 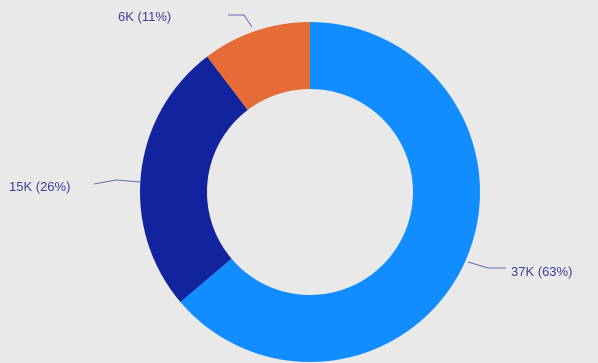 What do you see at coordinates (144, 16) in the screenshot?
I see `data-label-6k-11: 6K (11%)` at bounding box center [144, 16].